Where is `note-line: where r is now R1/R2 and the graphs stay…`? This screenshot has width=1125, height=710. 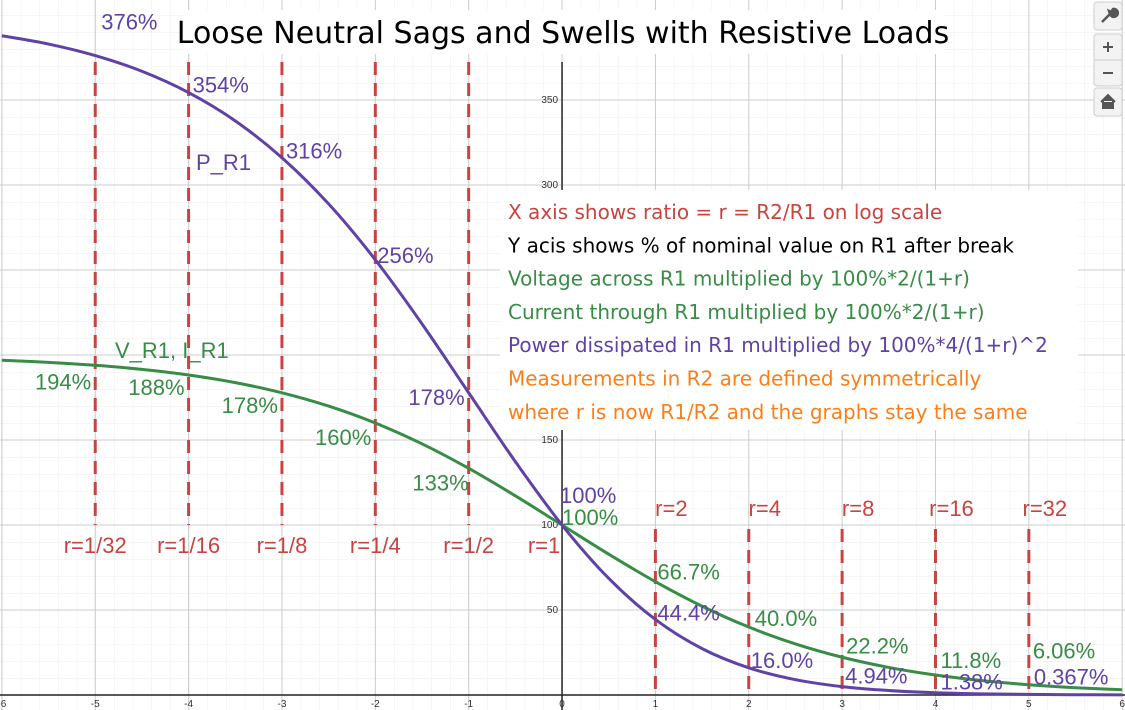 note-line: where r is now R1/R2 and the graphs stay… is located at coordinates (768, 412).